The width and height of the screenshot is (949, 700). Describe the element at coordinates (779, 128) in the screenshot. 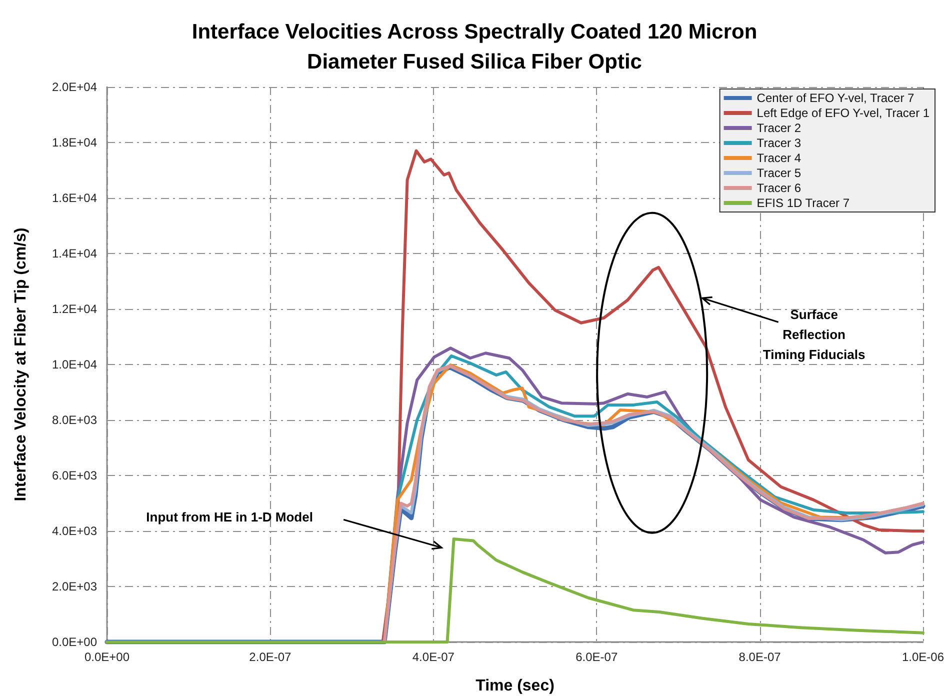

I see `legend-label: Tracer 2` at that location.